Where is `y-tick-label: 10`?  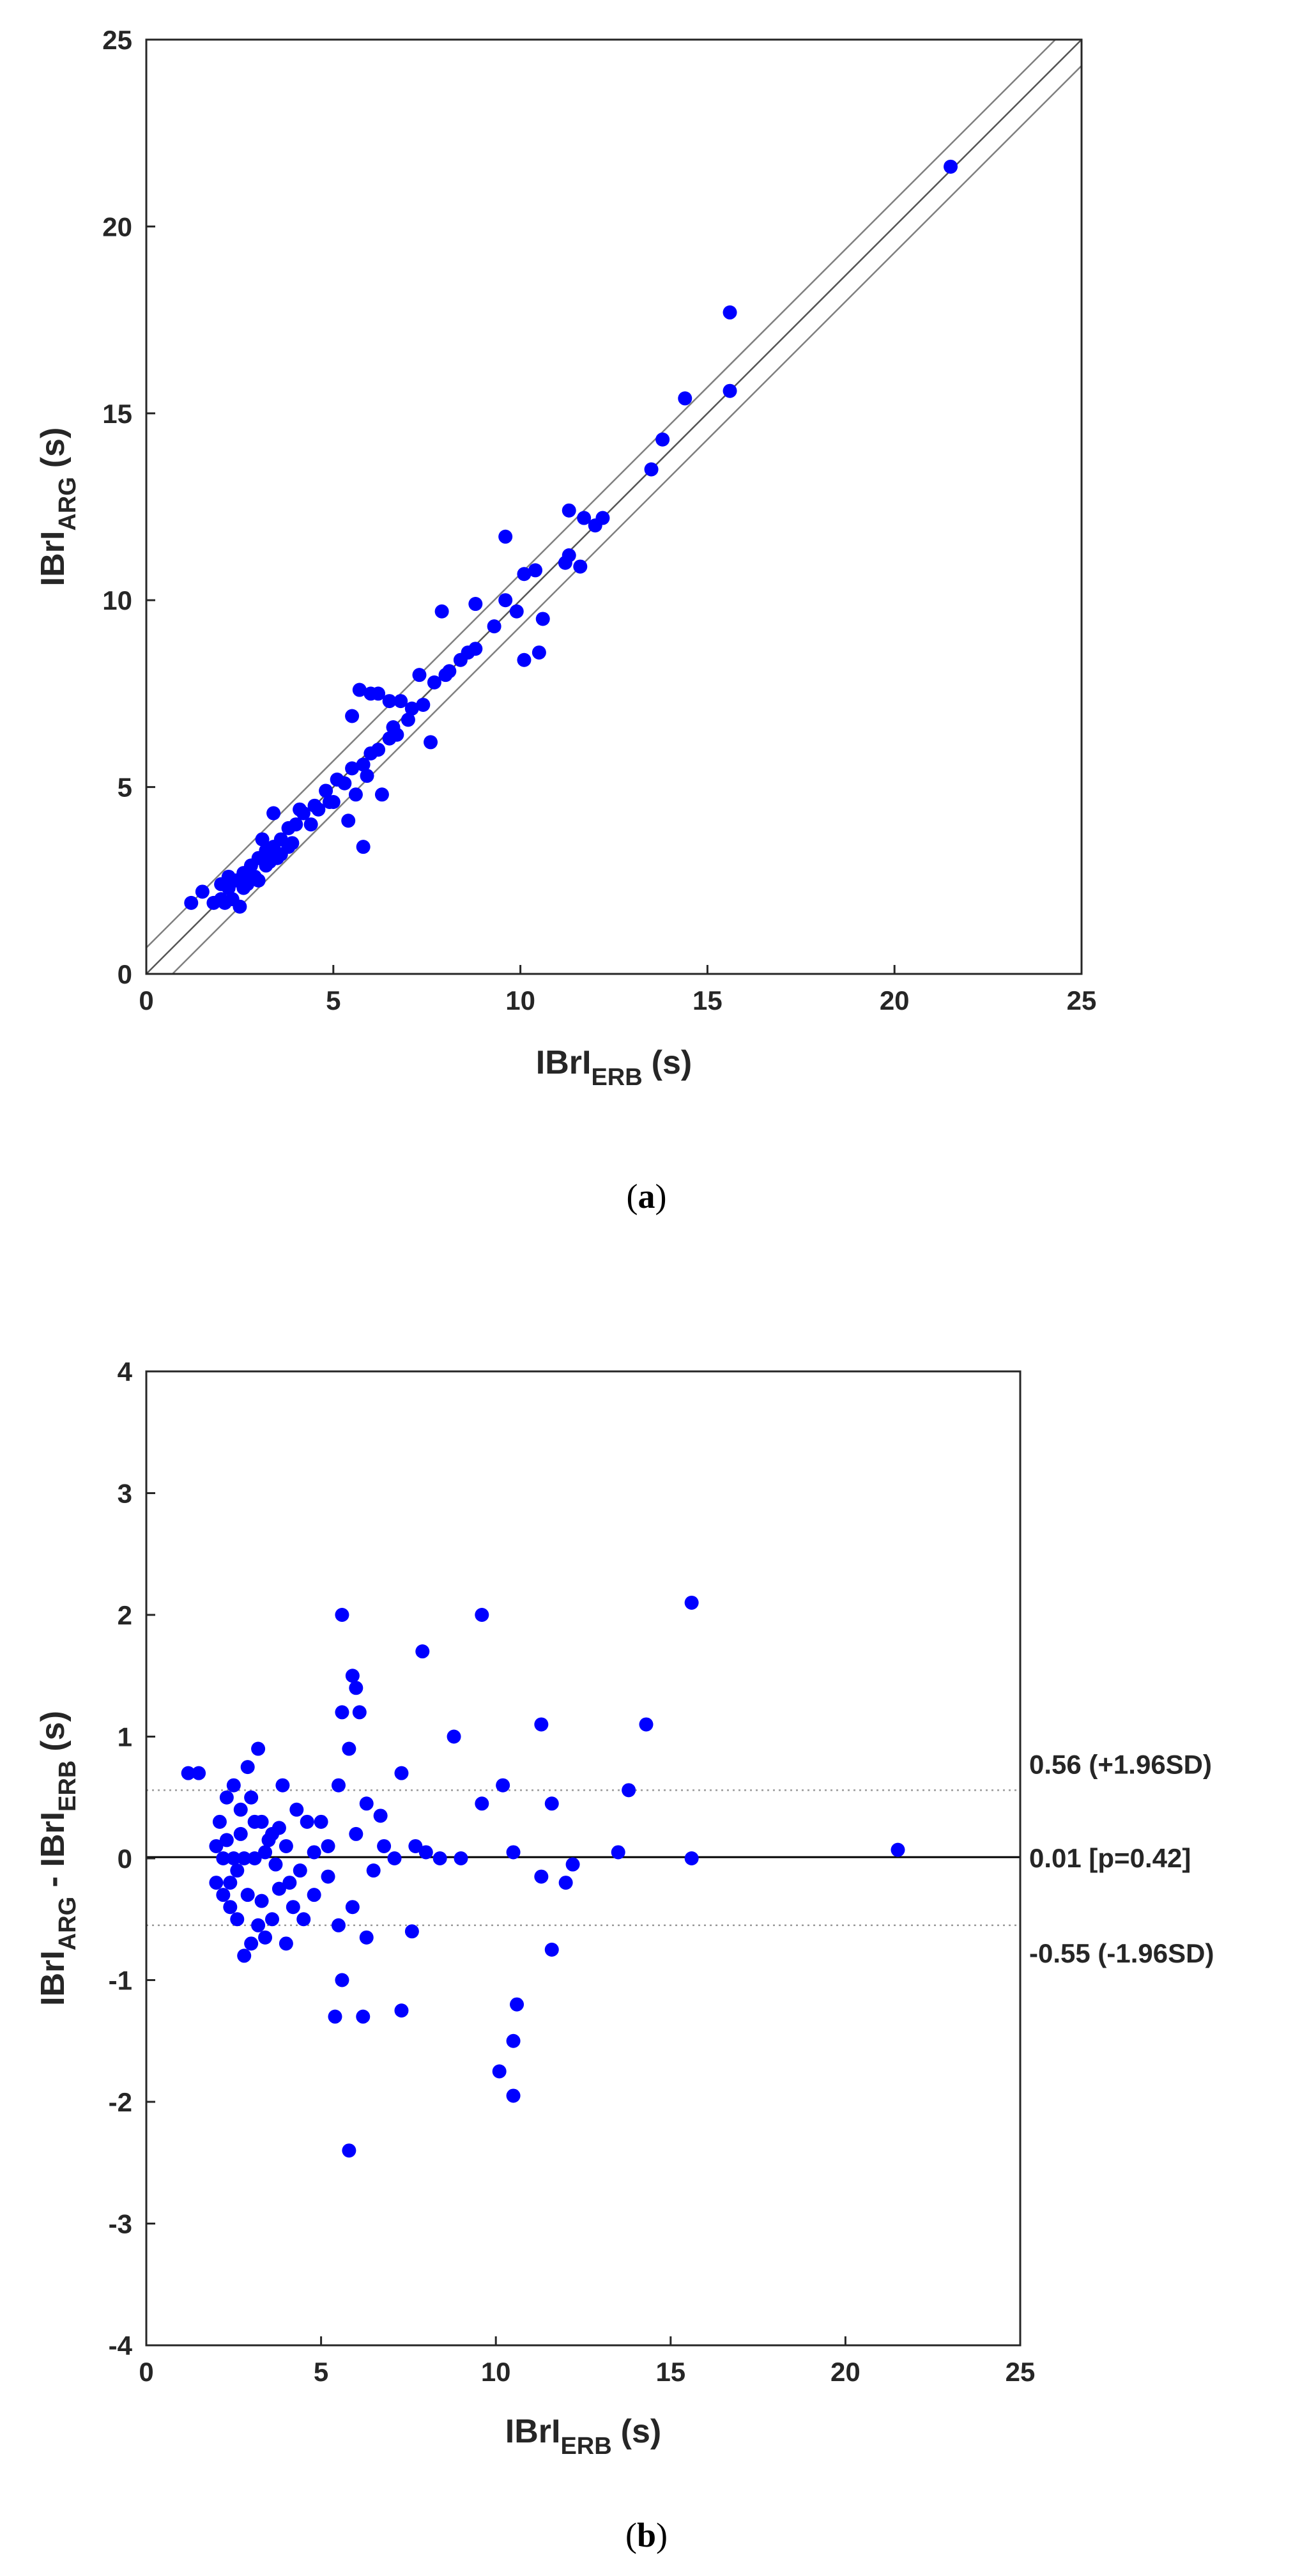 y-tick-label: 10 is located at coordinates (117, 600).